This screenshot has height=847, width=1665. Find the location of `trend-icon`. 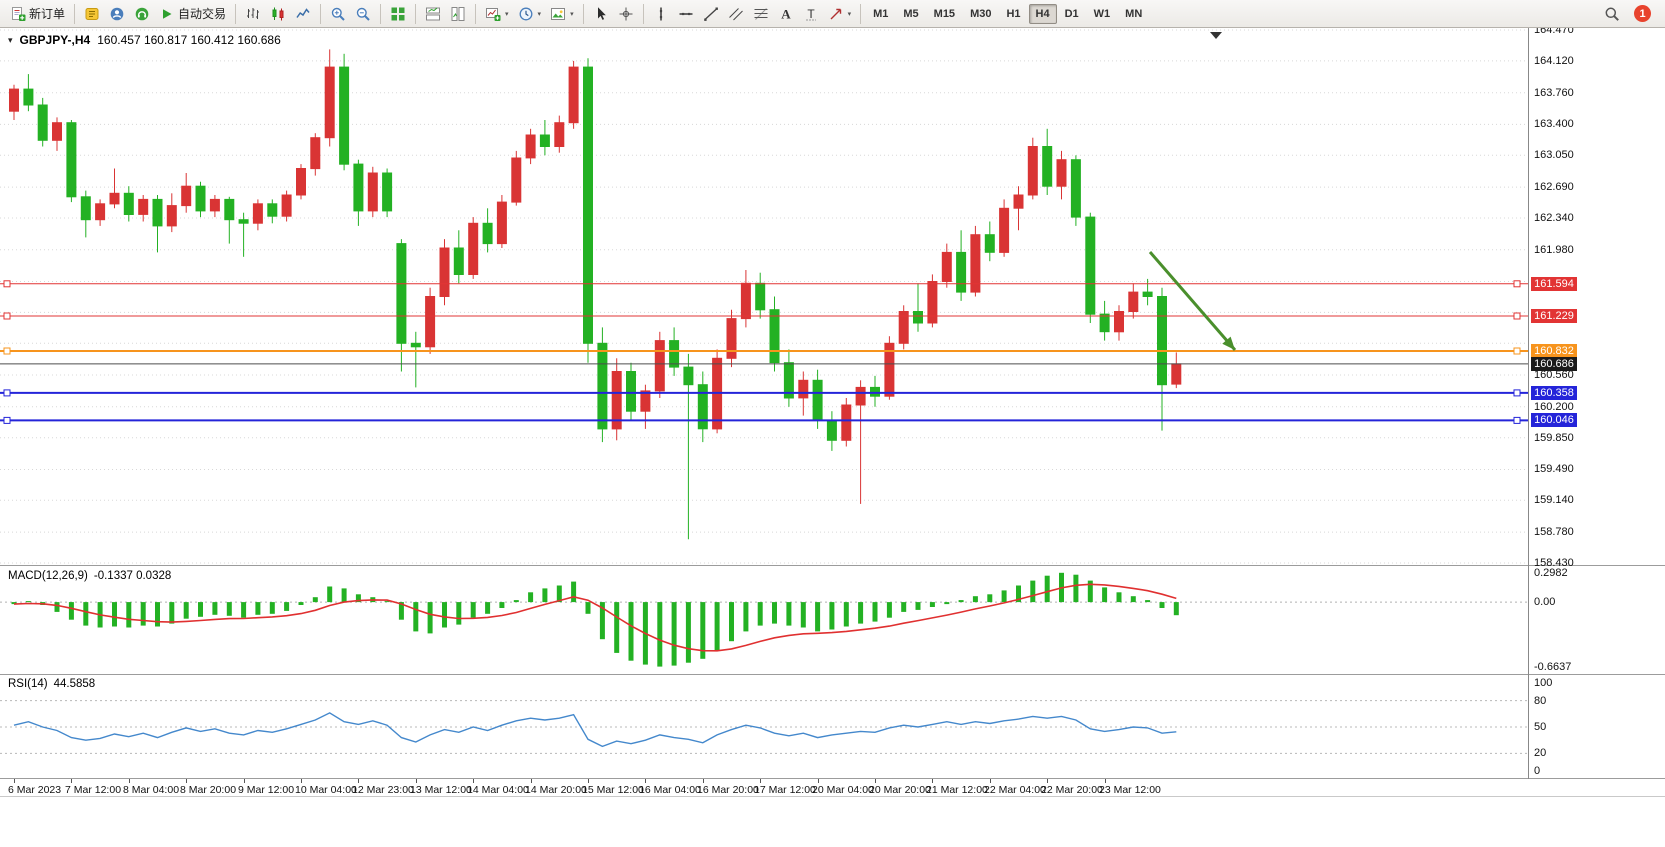

trend-icon is located at coordinates (711, 14).